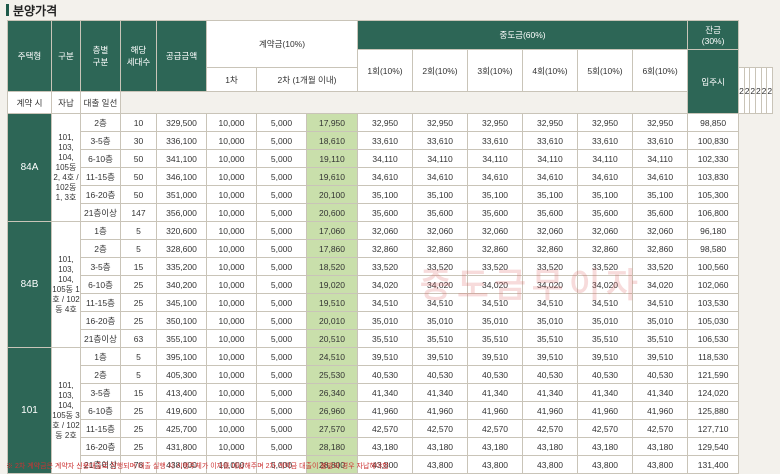 The image size is (780, 474). Describe the element at coordinates (713, 158) in the screenshot. I see `cell-balance: 102,330` at that location.